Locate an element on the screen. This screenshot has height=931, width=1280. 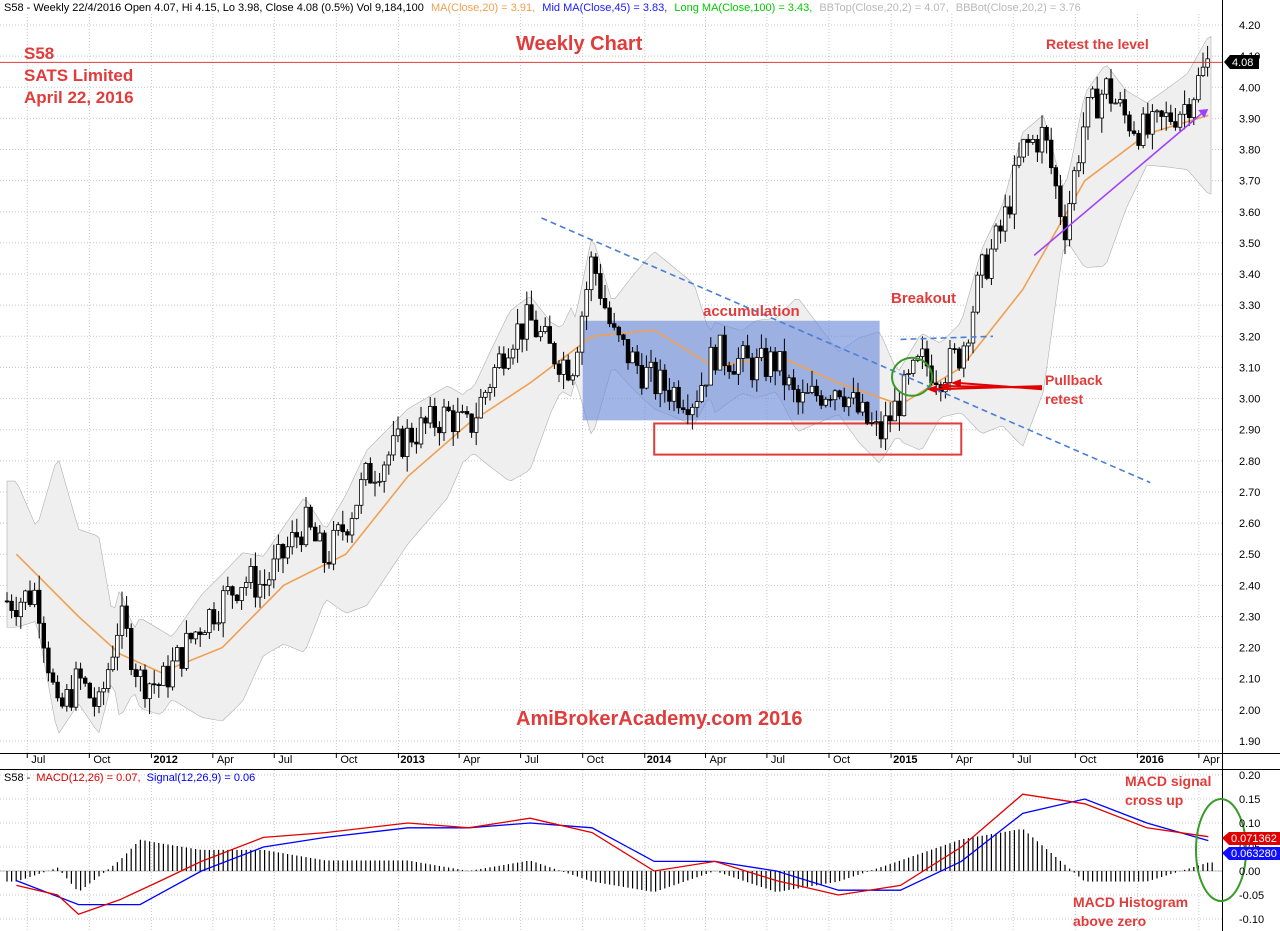
macd-y-tick-label: 0.15 is located at coordinates (1249, 800).